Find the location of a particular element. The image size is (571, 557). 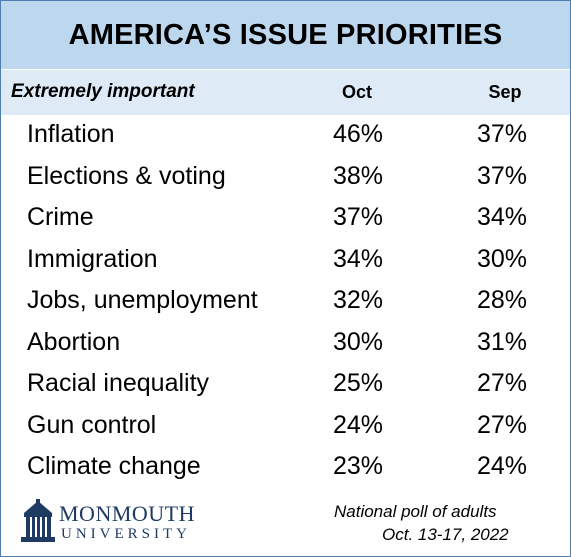

table-row: Climate change 23% 24% is located at coordinates (285, 469).